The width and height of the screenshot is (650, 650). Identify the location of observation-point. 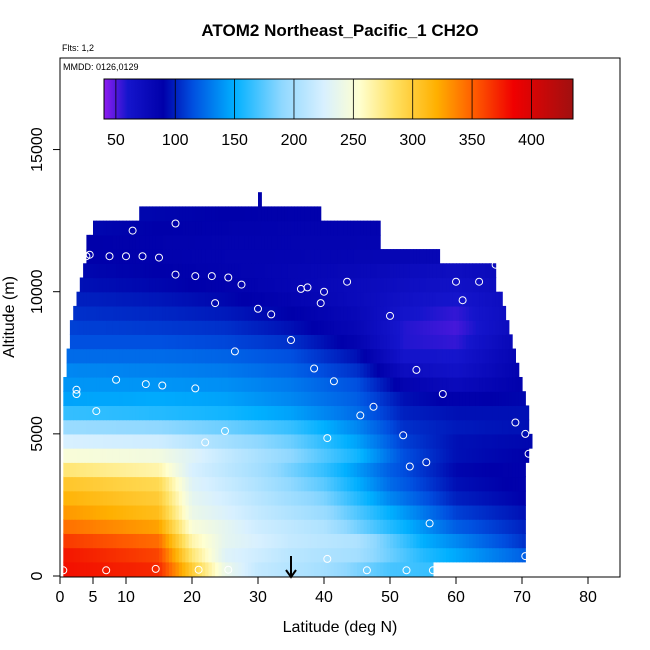
(347, 281).